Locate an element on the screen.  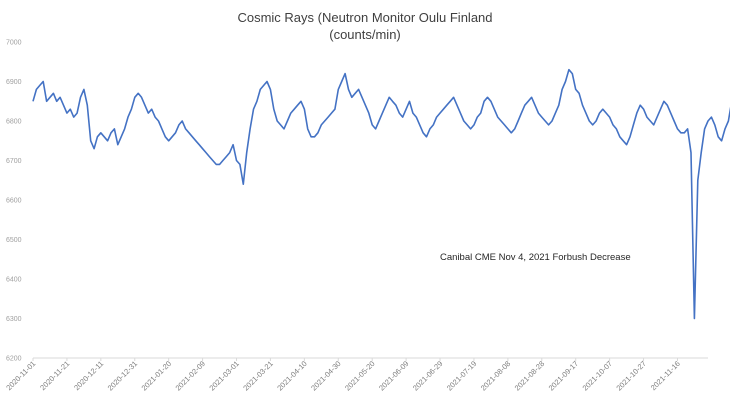
y-tick-label: 6500 is located at coordinates (14, 240).